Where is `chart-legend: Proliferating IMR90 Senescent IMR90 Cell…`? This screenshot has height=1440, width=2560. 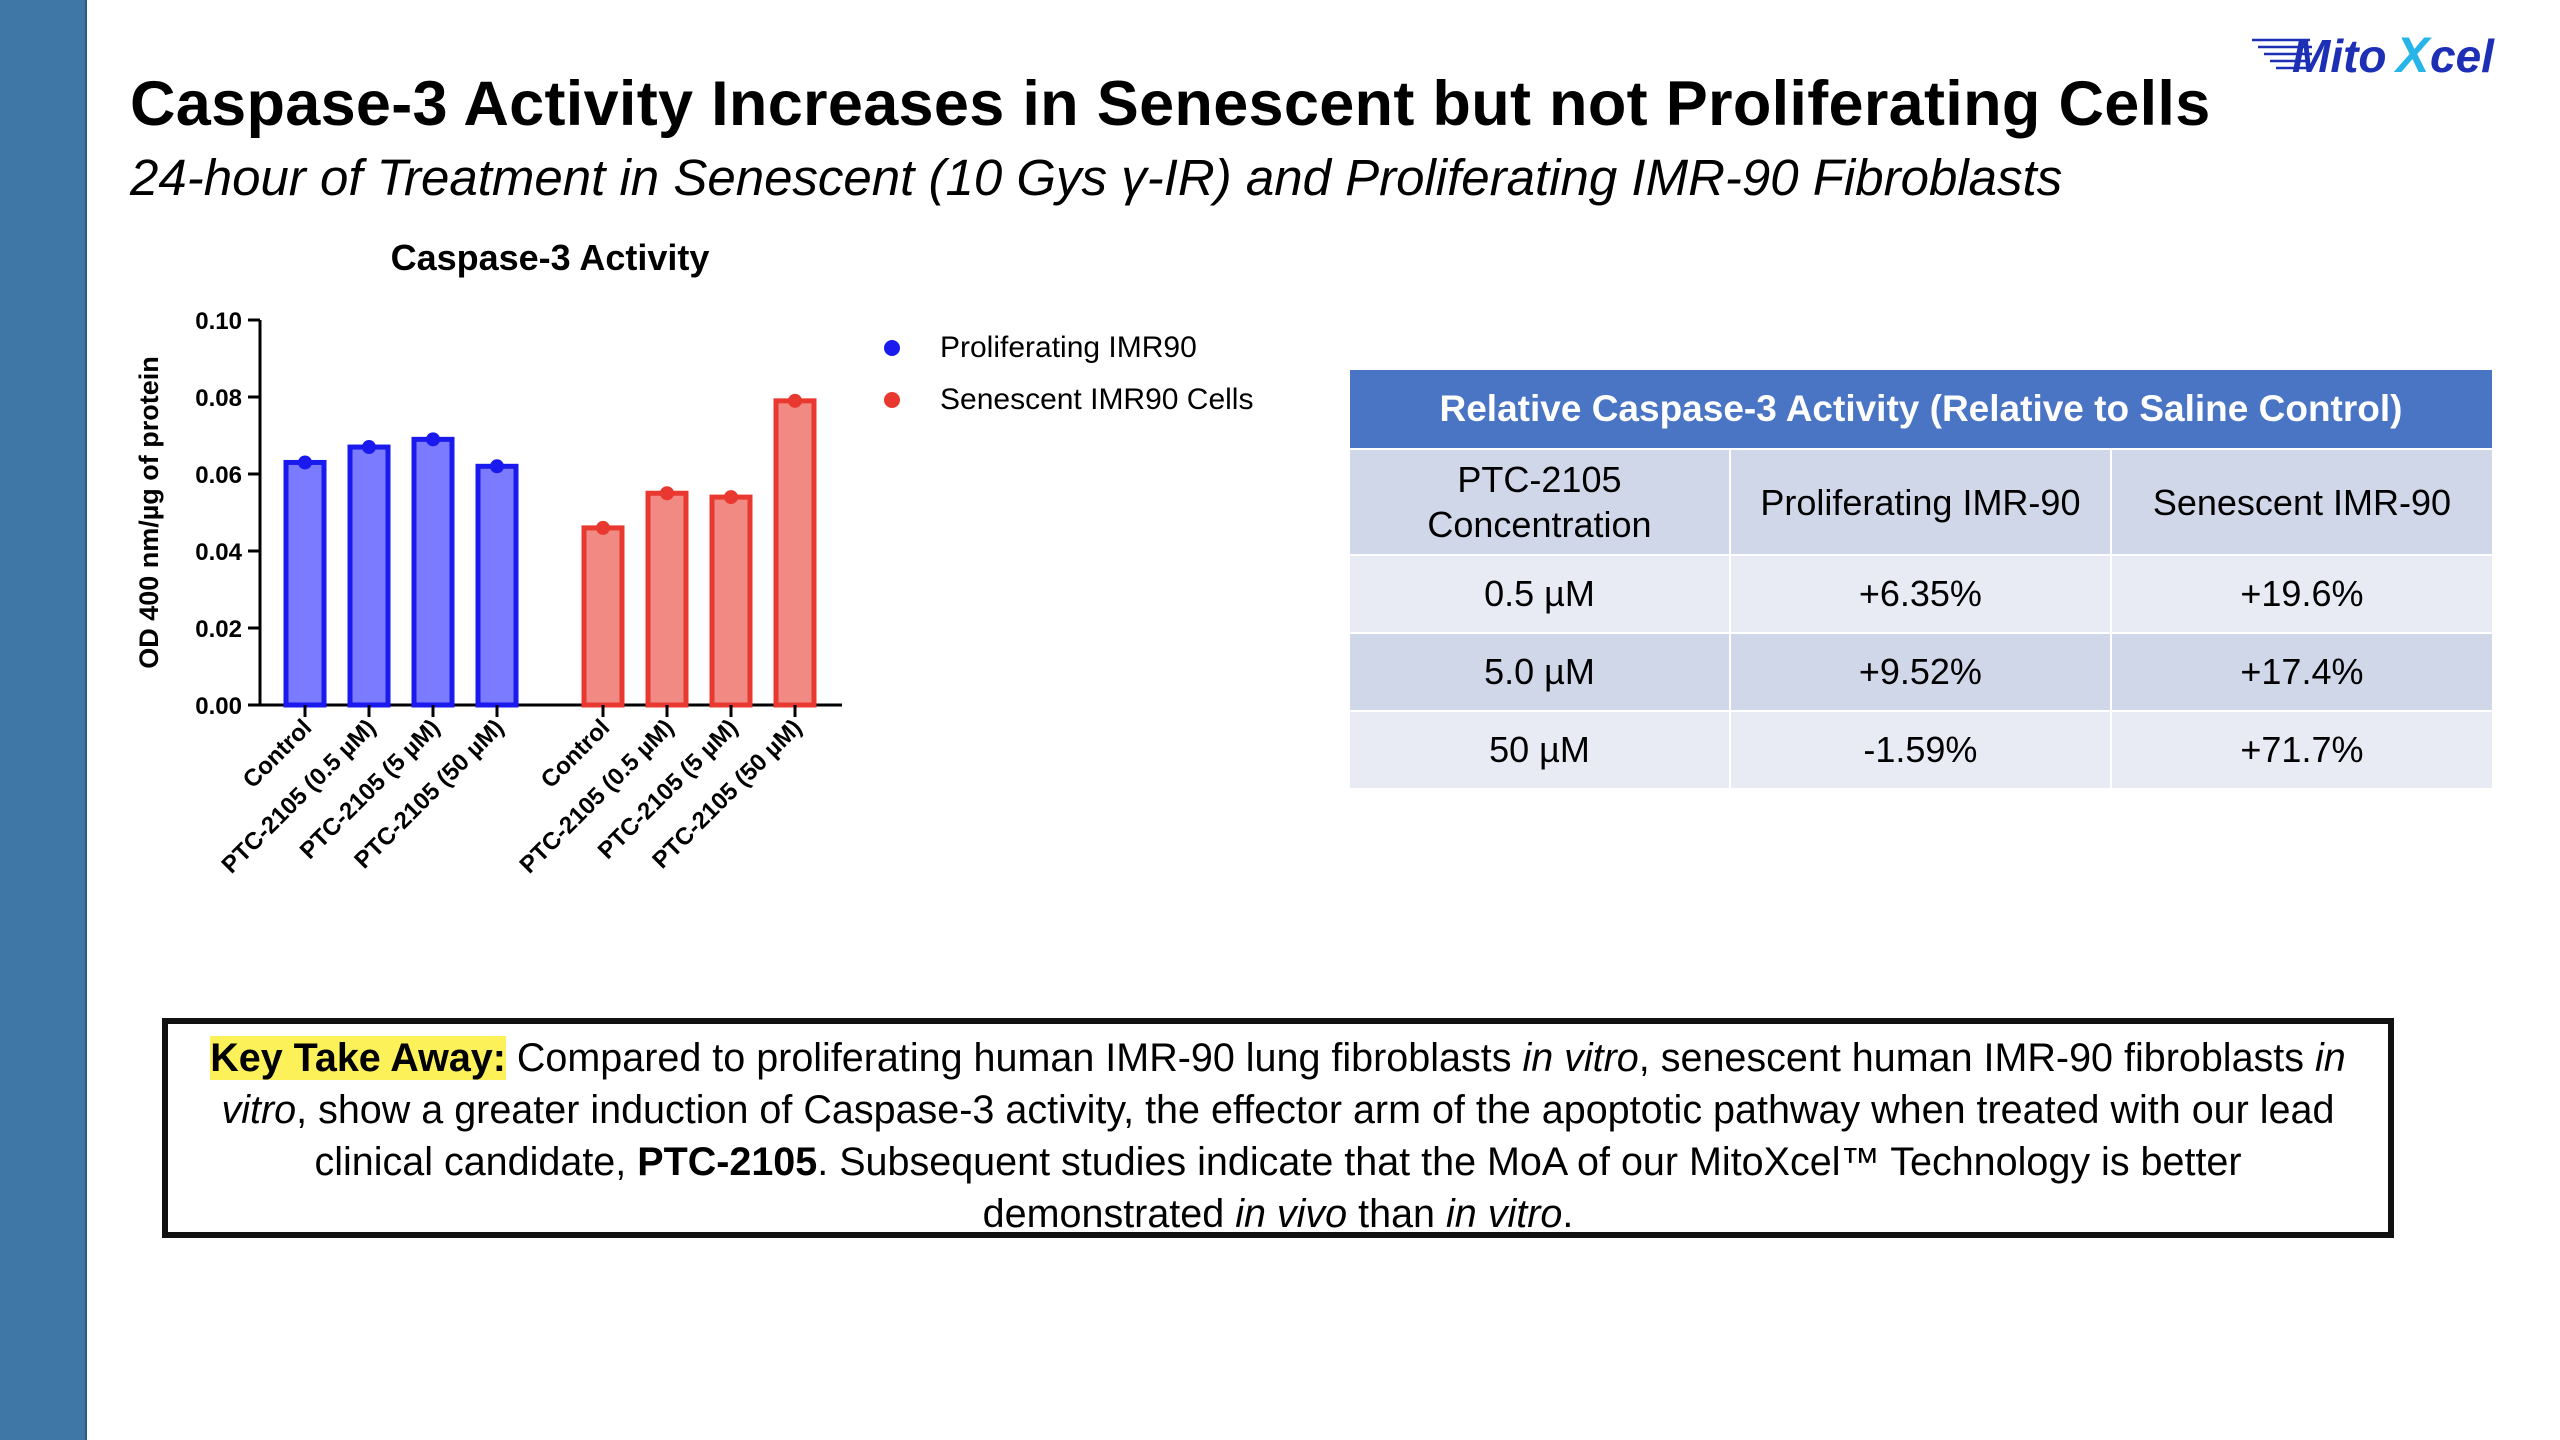 chart-legend: Proliferating IMR90 Senescent IMR90 Cell… is located at coordinates (1066, 374).